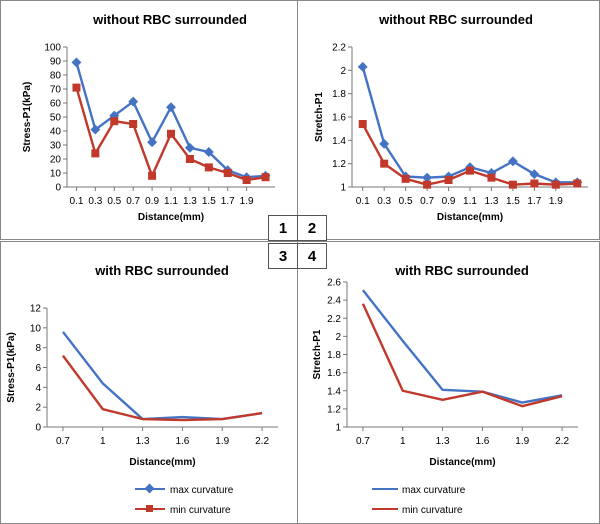 The width and height of the screenshot is (600, 524). I want to click on p3-min-curvature-line, so click(162, 388).